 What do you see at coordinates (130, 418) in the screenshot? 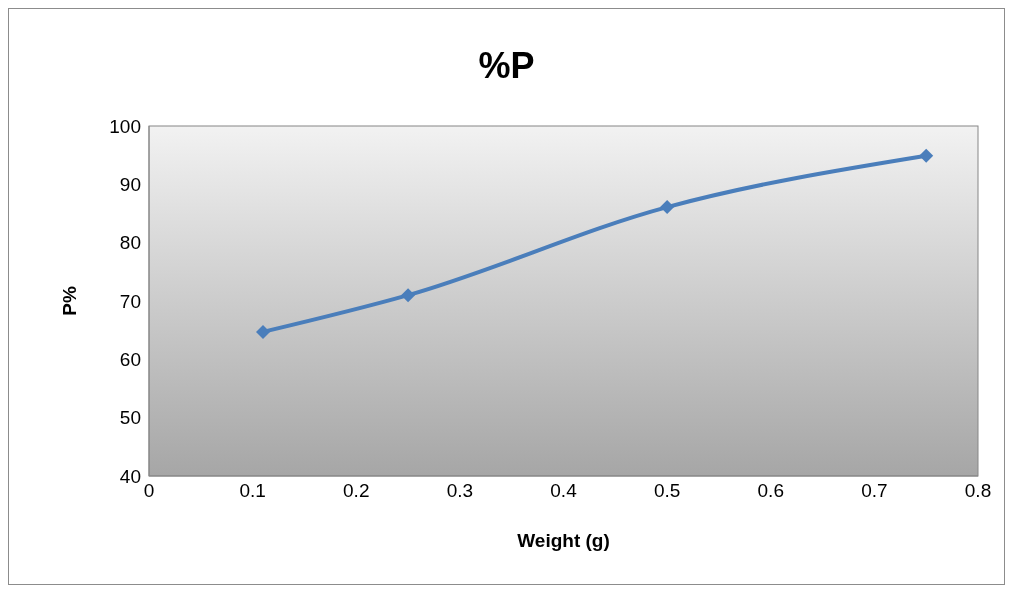
I see `y-tick-label: 50` at bounding box center [130, 418].